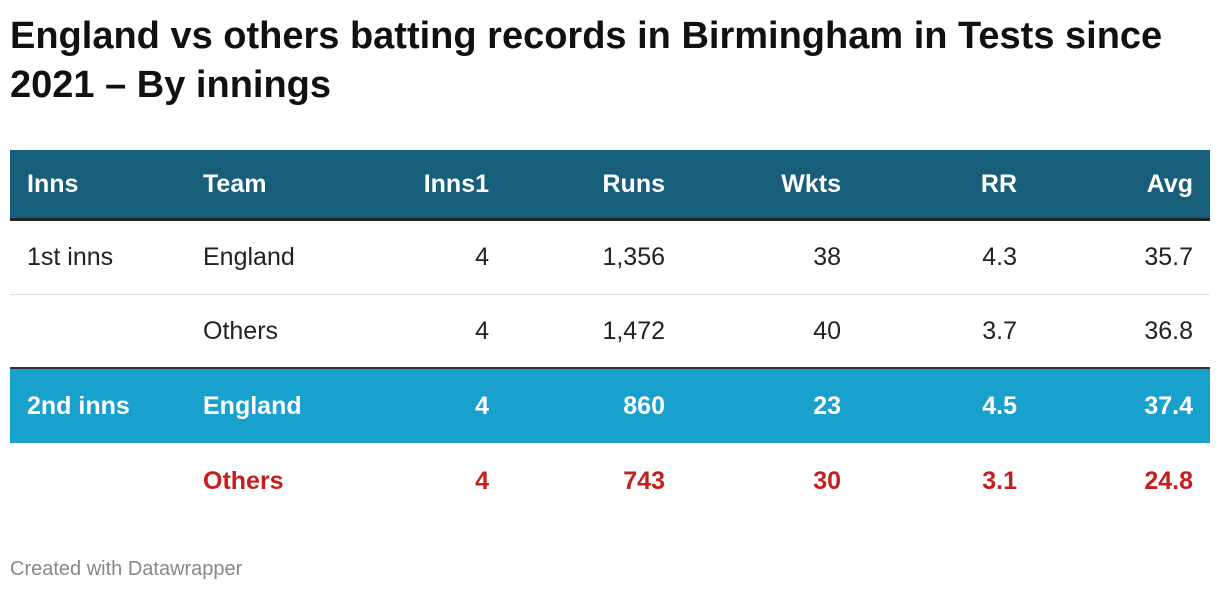 The width and height of the screenshot is (1220, 594). I want to click on cell: 1,472, so click(633, 330).